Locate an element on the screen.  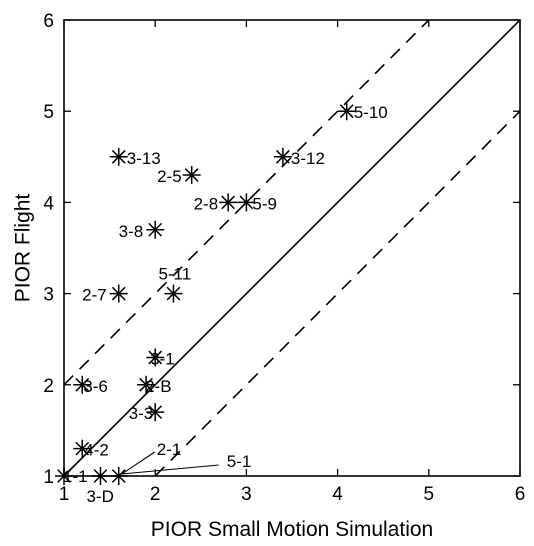
point-label: 5-10 is located at coordinates (371, 112).